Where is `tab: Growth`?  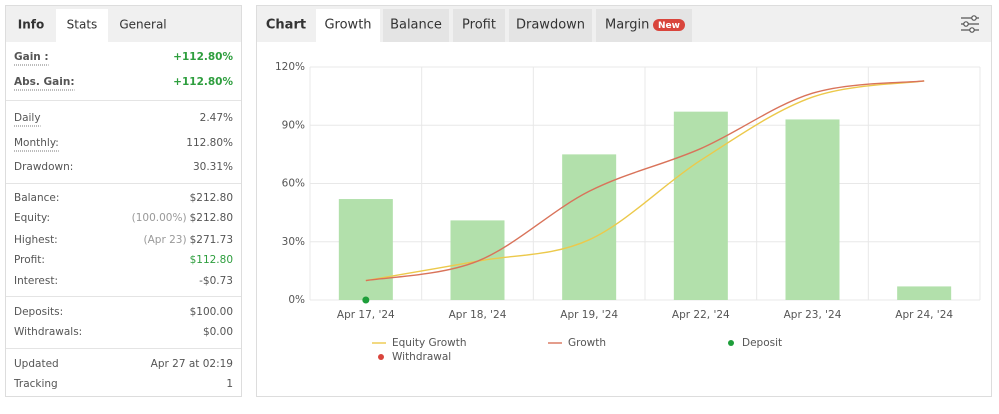
tab: Growth is located at coordinates (347, 25).